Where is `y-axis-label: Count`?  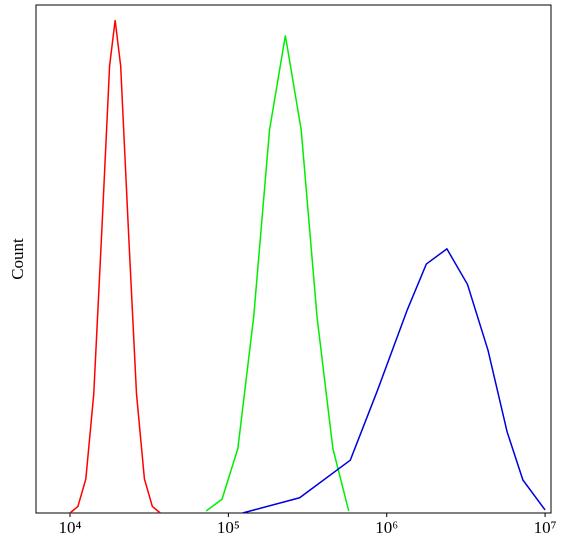 y-axis-label: Count is located at coordinates (17, 259).